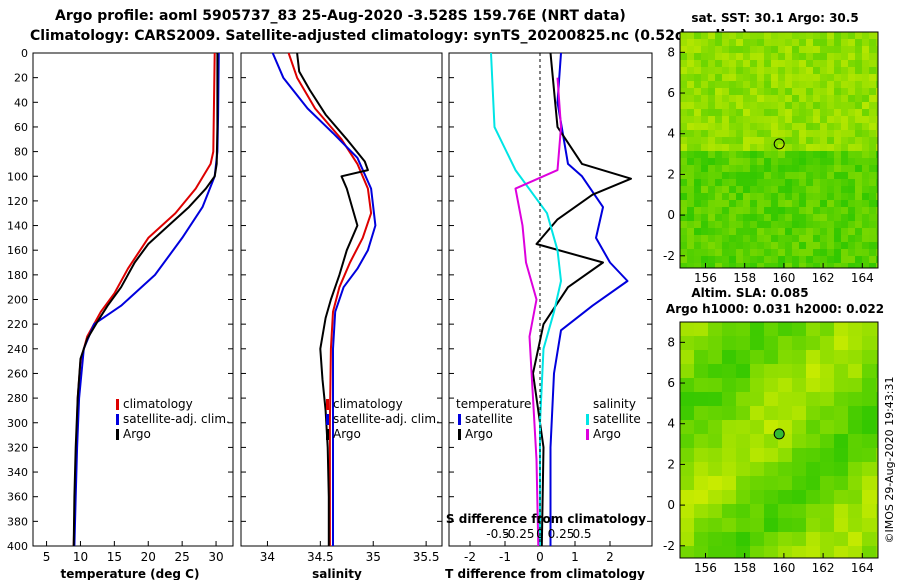 The width and height of the screenshot is (900, 580). I want to click on depth-tick-label: 180, so click(17, 275).